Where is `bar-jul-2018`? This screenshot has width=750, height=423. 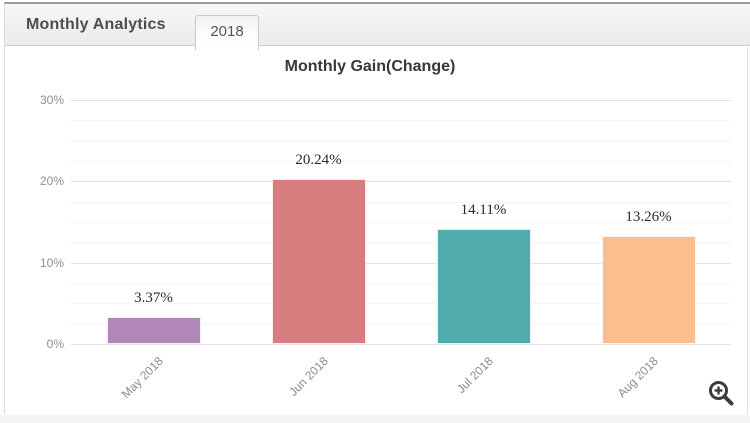 bar-jul-2018 is located at coordinates (483, 286).